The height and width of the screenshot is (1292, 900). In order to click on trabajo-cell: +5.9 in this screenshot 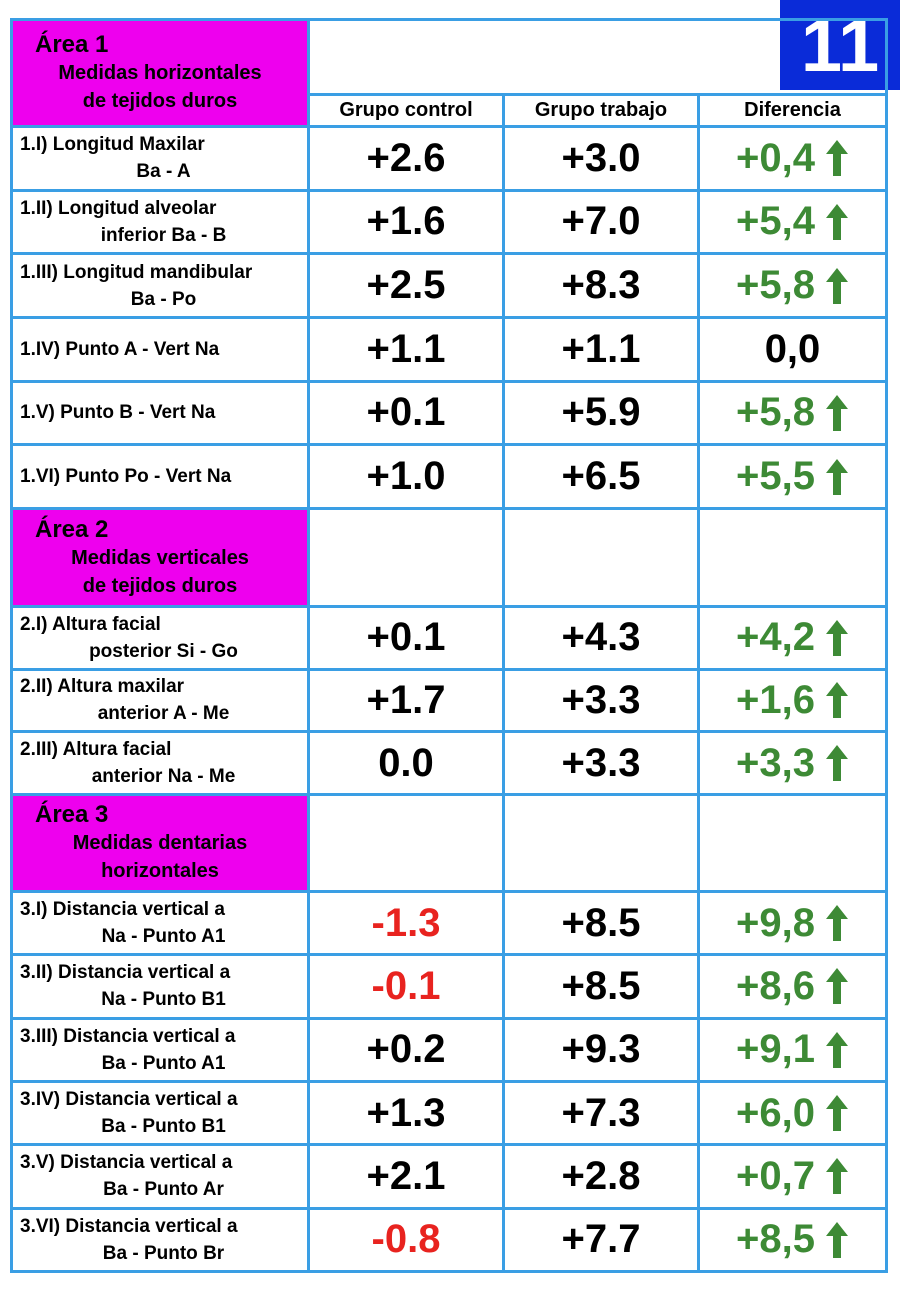, I will do `click(601, 413)`.